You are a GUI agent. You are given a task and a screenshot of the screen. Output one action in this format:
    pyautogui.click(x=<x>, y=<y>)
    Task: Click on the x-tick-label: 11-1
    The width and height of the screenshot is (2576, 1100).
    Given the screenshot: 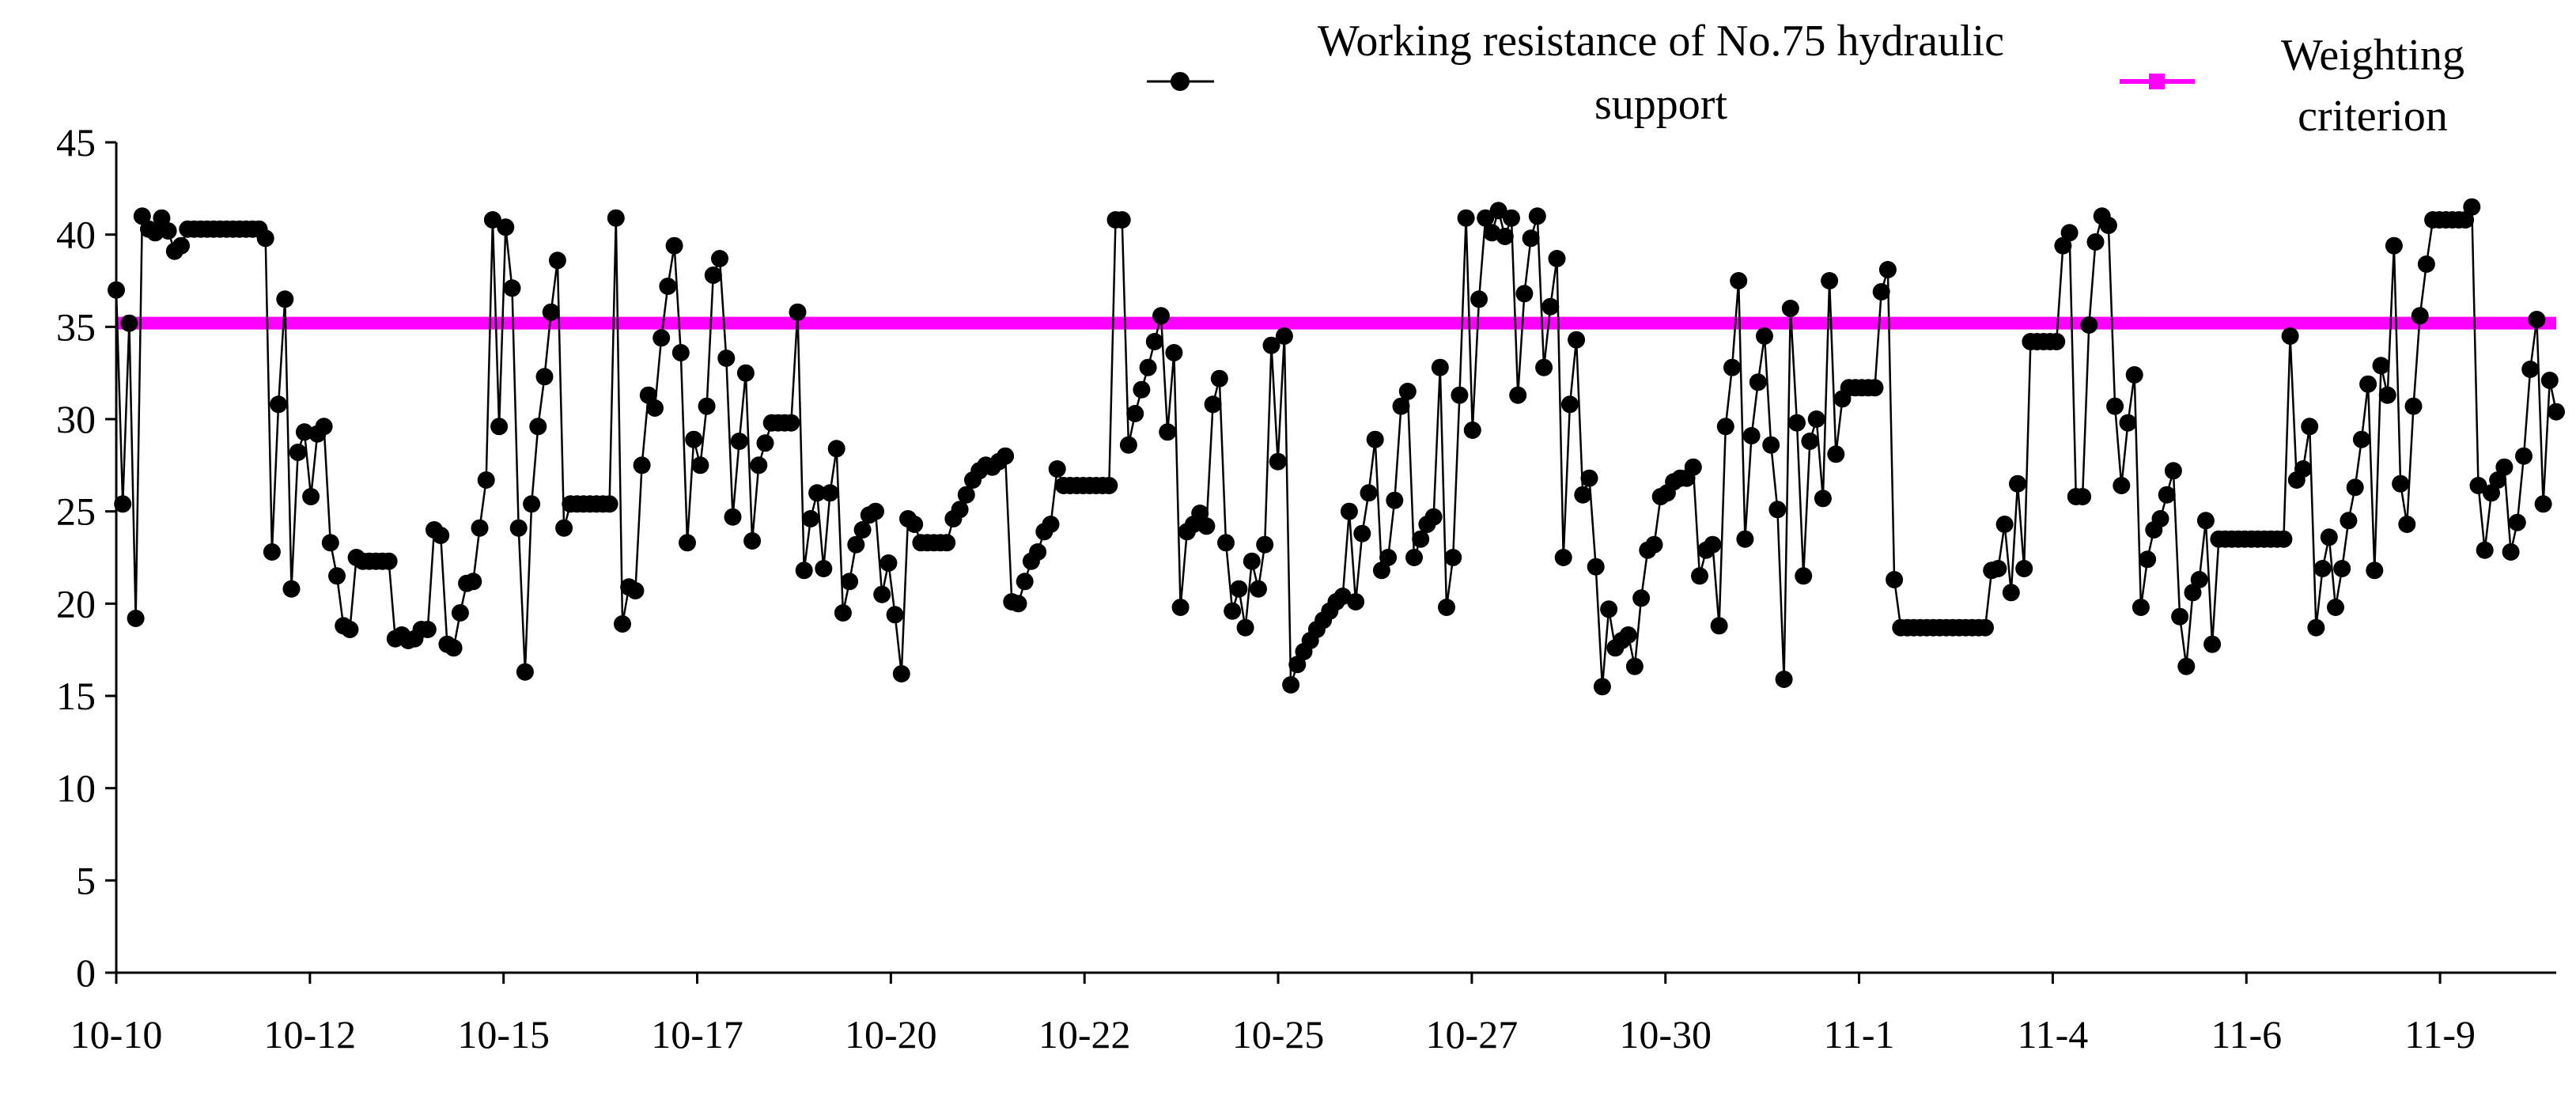 What is the action you would take?
    pyautogui.click(x=1860, y=1035)
    